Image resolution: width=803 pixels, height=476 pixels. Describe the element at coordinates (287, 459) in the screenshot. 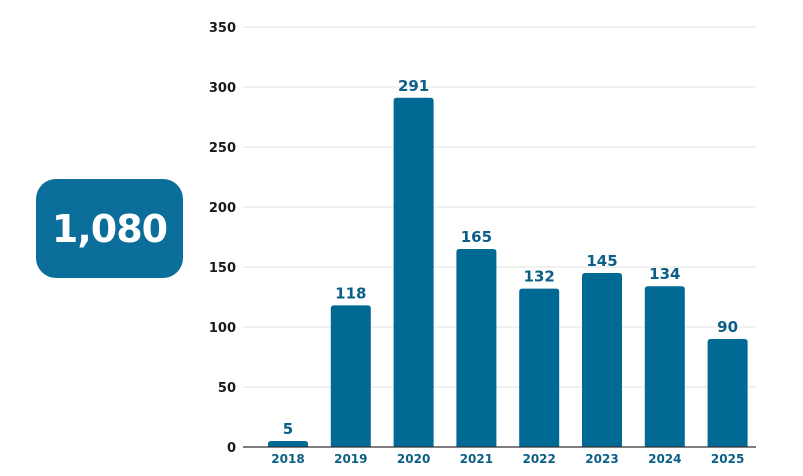

I see `x-tick-label-2018: 2018` at that location.